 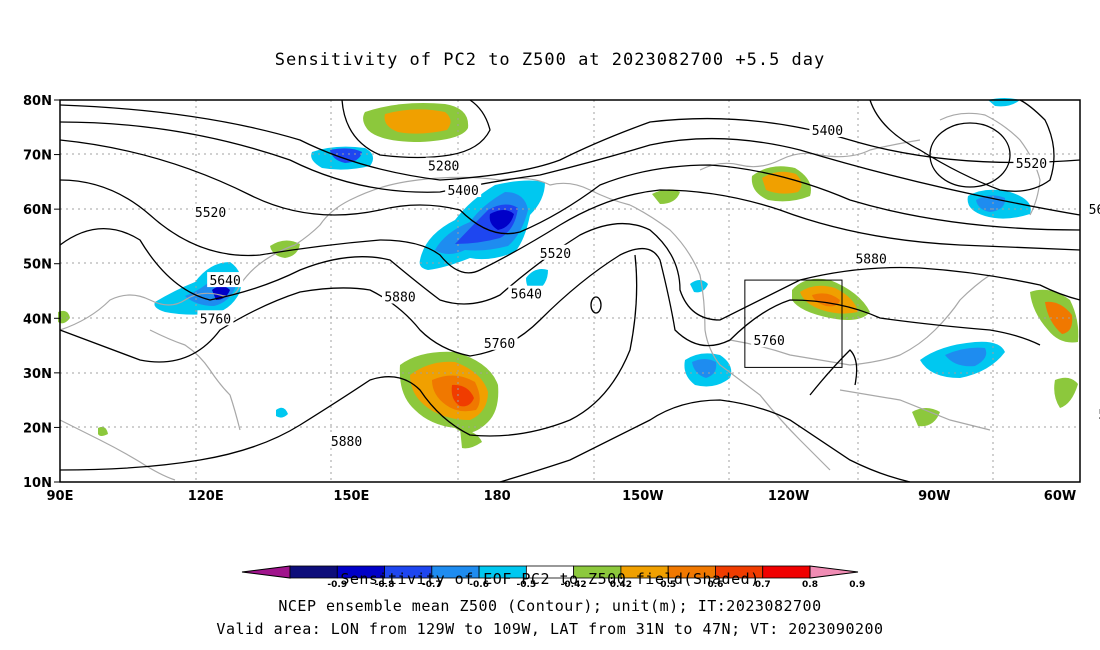 I want to click on colorbar-label: 0.6, so click(x=715, y=585).